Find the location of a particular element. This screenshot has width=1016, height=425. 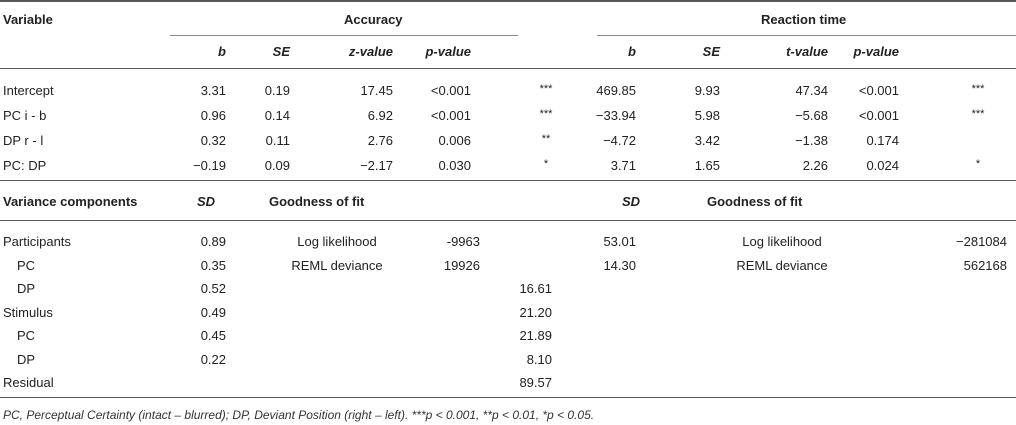

rt-cell: 2.26 is located at coordinates (815, 165).